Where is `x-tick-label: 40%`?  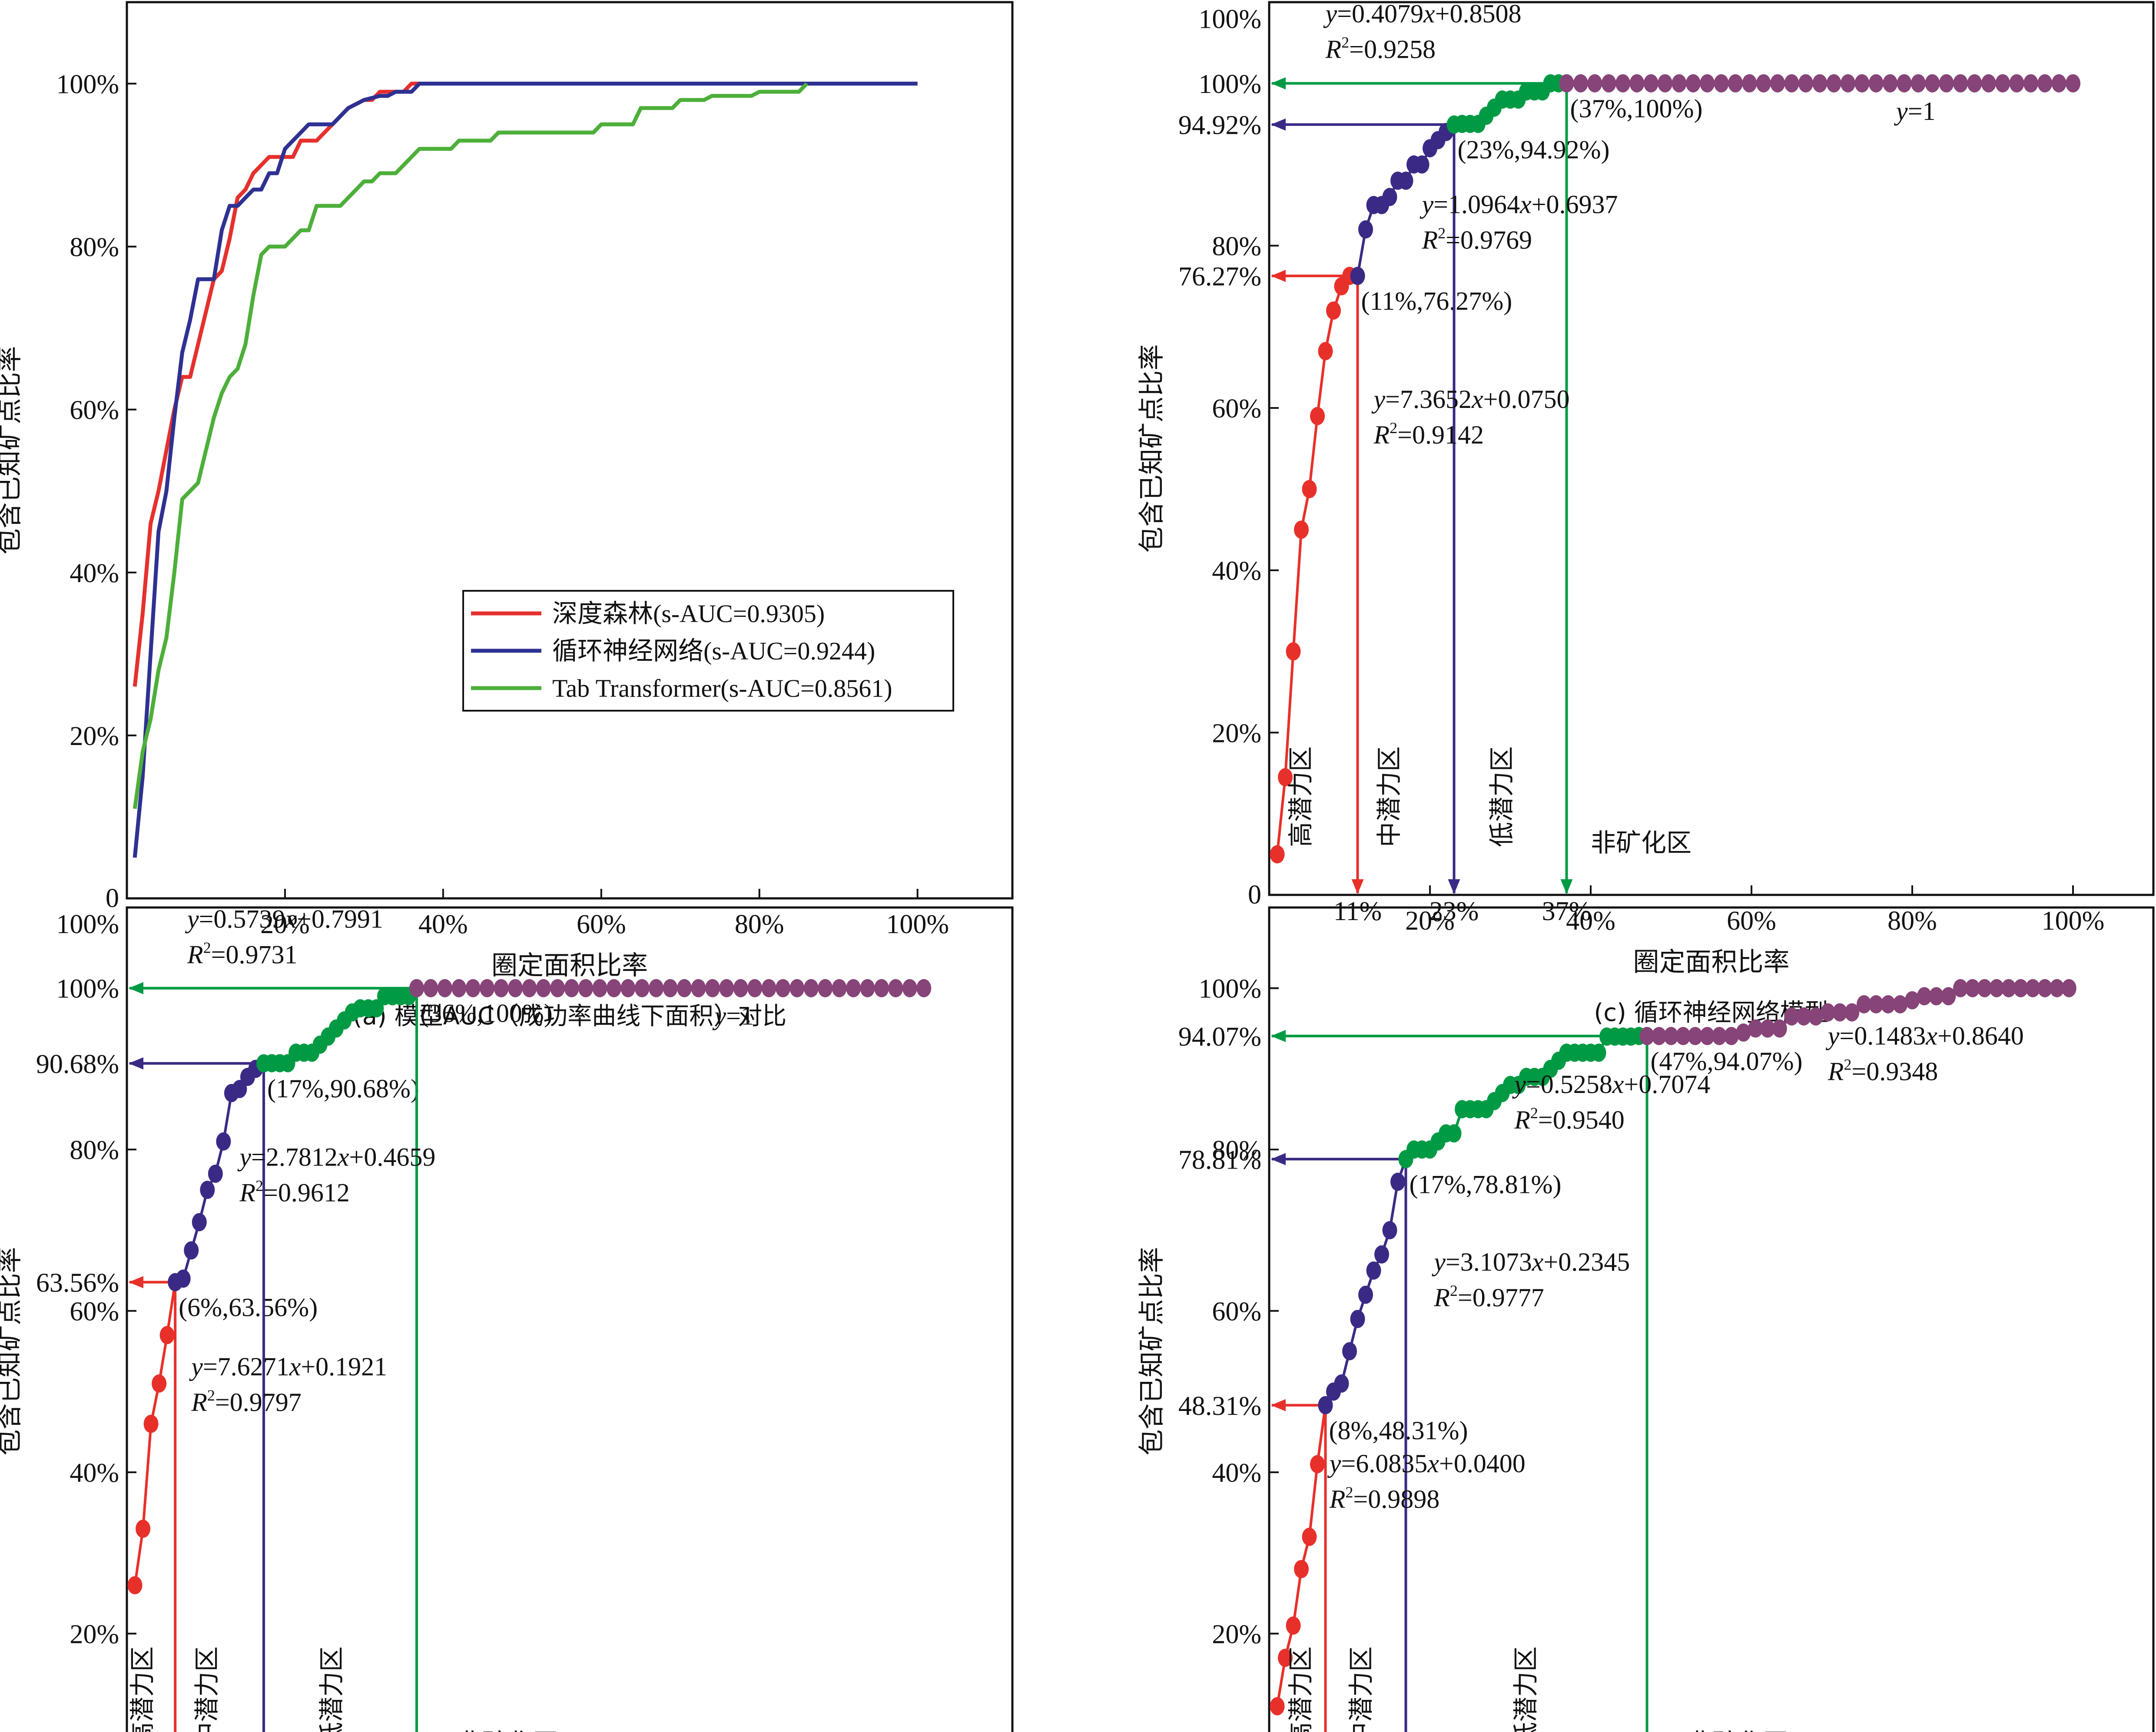
x-tick-label: 40% is located at coordinates (1590, 921).